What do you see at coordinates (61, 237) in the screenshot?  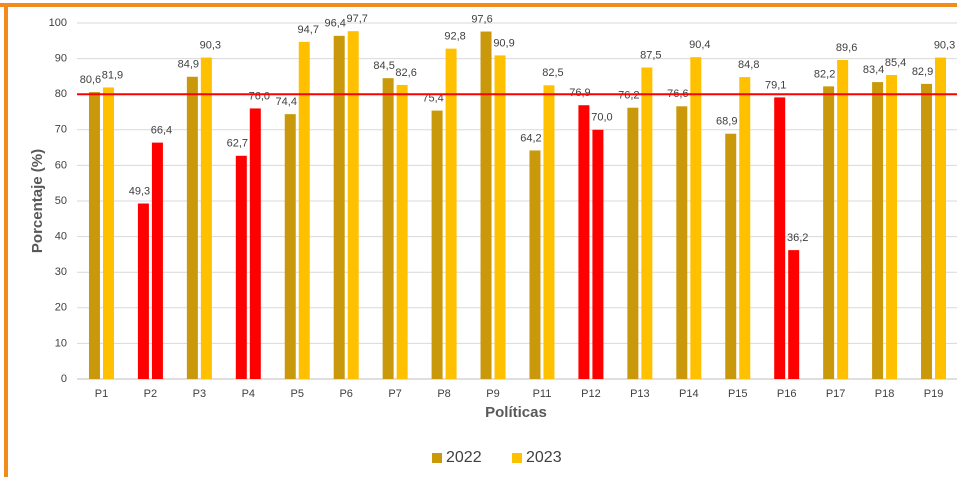 I see `y-tick-label: 40` at bounding box center [61, 237].